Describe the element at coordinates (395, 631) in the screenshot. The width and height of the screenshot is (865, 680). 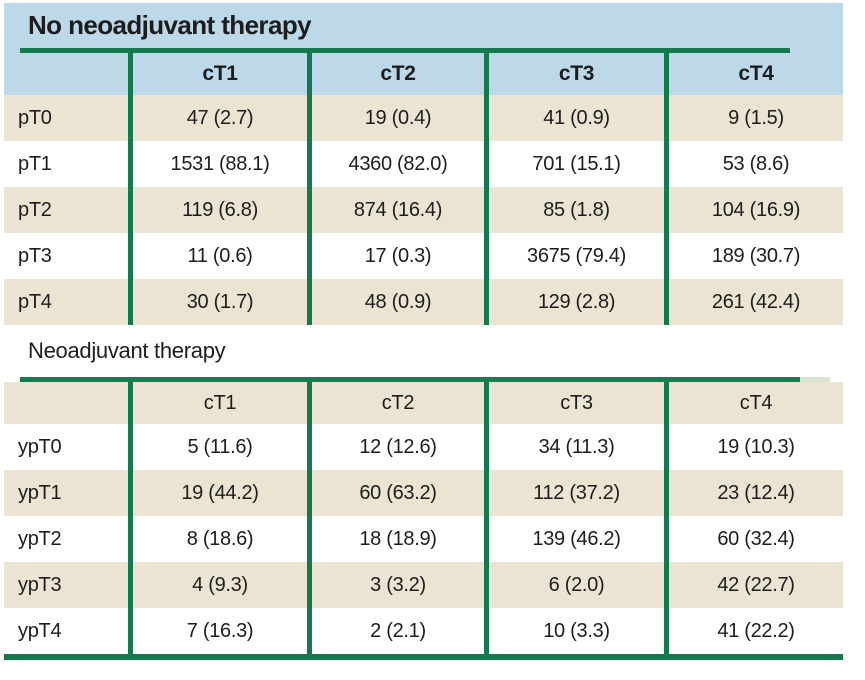
I see `table-cell: 2 (2.1)` at that location.